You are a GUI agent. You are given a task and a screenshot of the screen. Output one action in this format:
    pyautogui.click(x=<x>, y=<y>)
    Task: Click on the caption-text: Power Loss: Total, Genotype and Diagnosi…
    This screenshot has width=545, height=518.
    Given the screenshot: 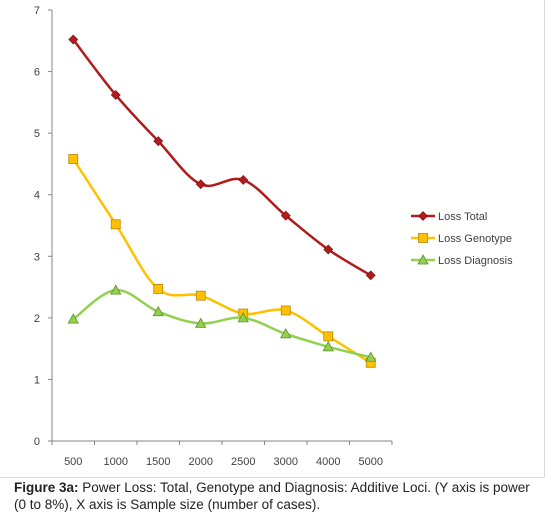 What is the action you would take?
    pyautogui.click(x=272, y=496)
    